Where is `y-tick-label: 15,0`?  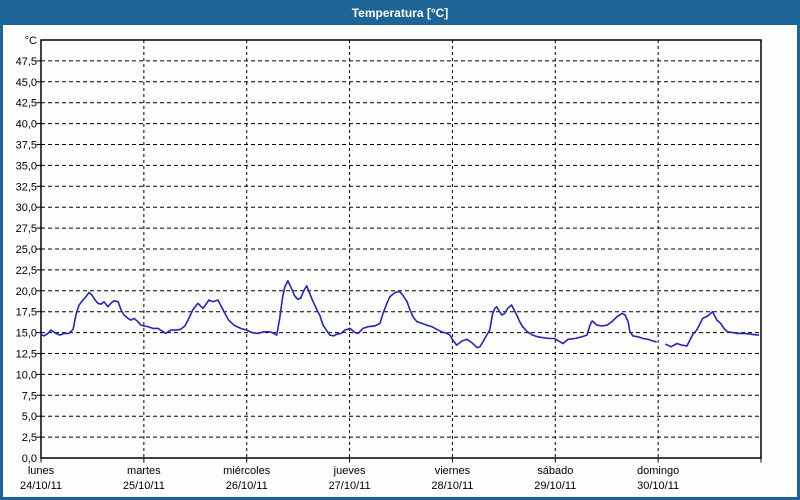
y-tick-label: 15,0 is located at coordinates (26, 334).